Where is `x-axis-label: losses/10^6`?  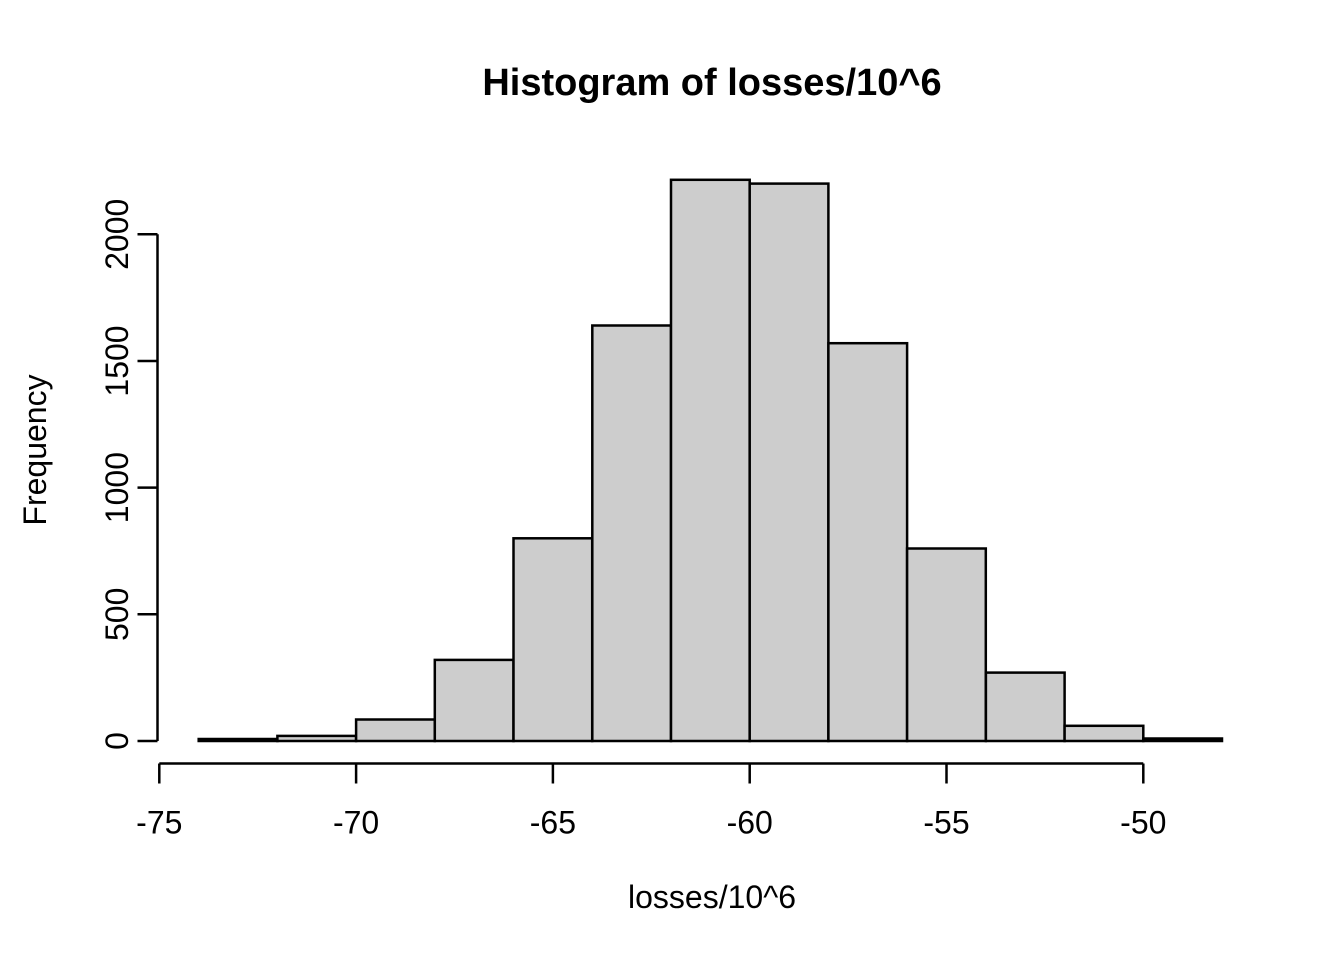
x-axis-label: losses/10^6 is located at coordinates (712, 897).